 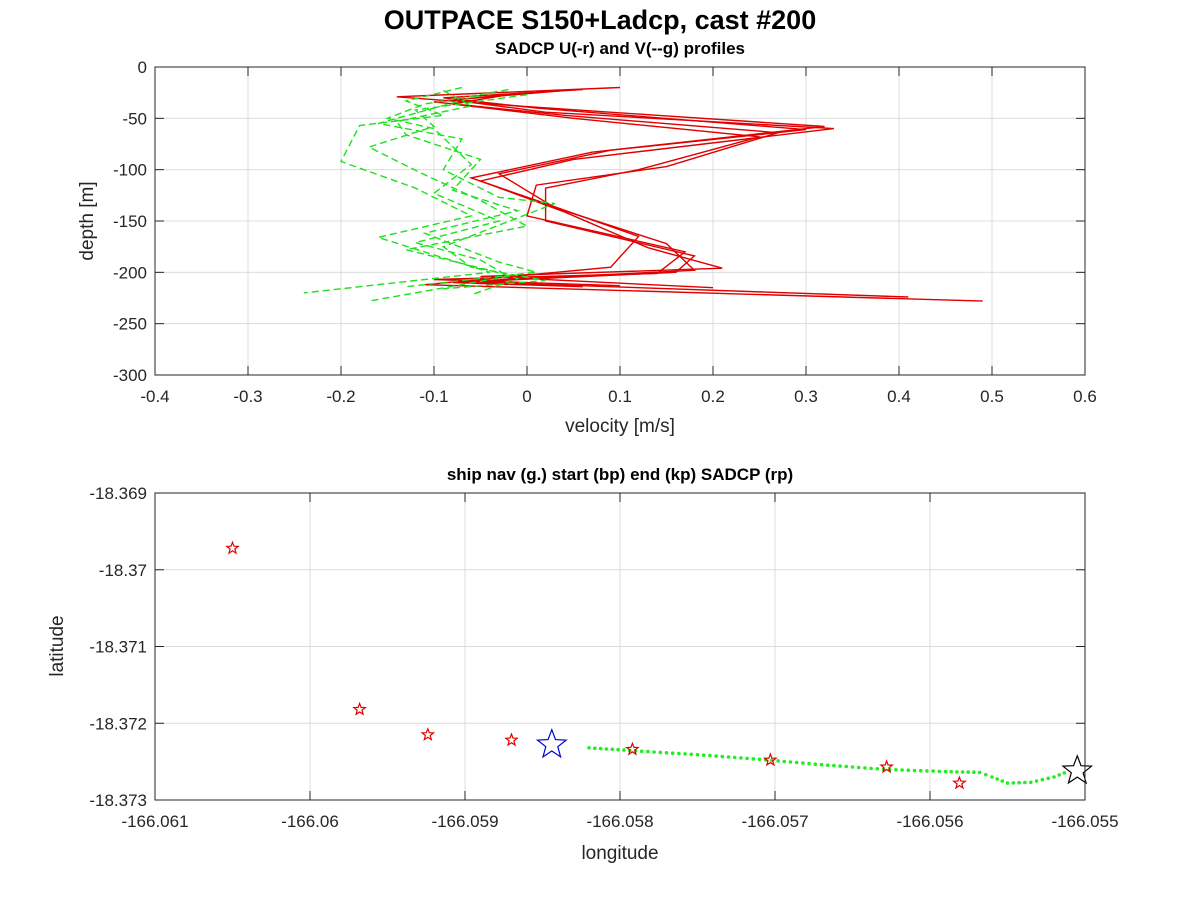 I want to click on chart2-x-tick-label: -166.061, so click(x=154, y=821).